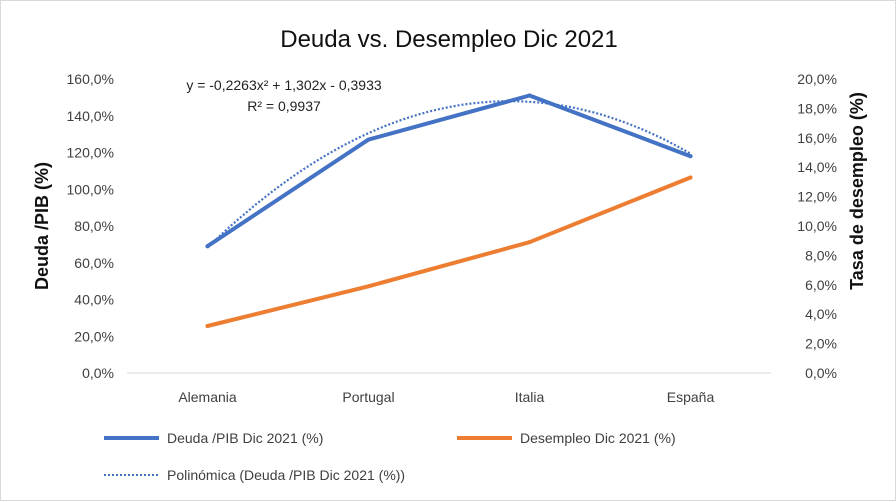 This screenshot has width=896, height=502. What do you see at coordinates (245, 438) in the screenshot?
I see `legend-label-deuda: Deuda /PIB Dic 2021 (%)` at bounding box center [245, 438].